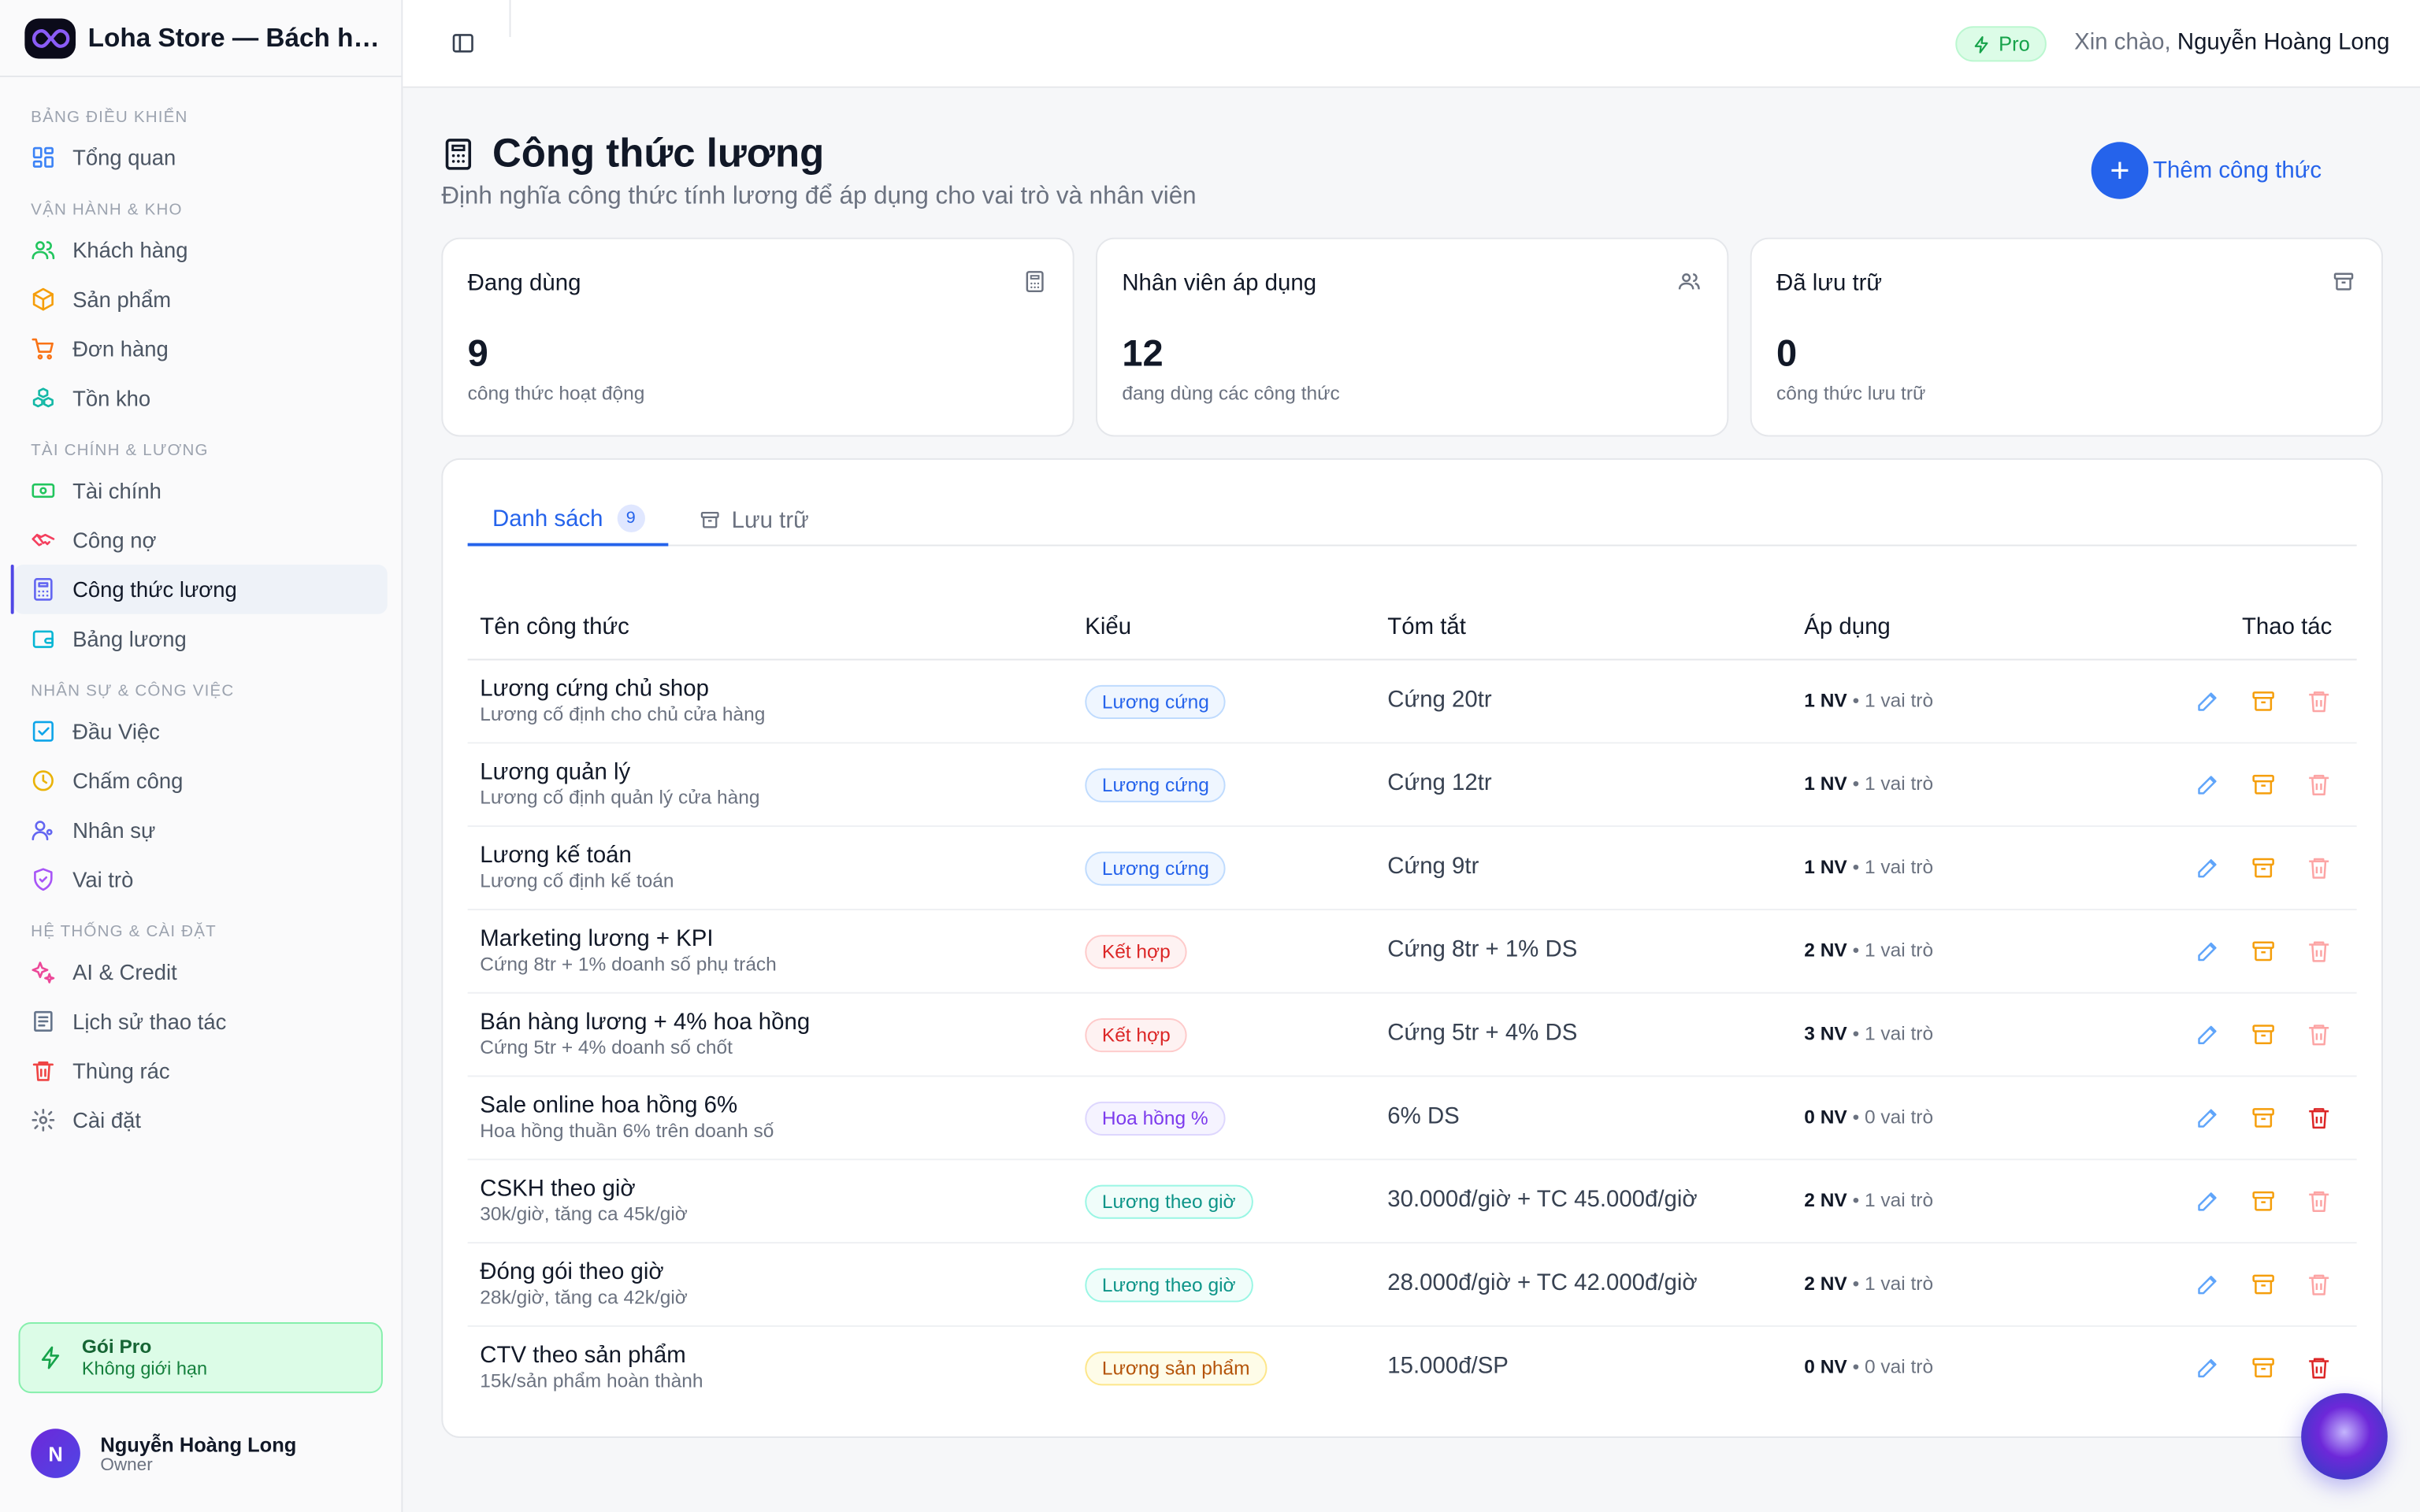 This screenshot has width=2420, height=1512. What do you see at coordinates (609, 1105) in the screenshot?
I see `formula-name: Sale online hoa hồng 6%` at bounding box center [609, 1105].